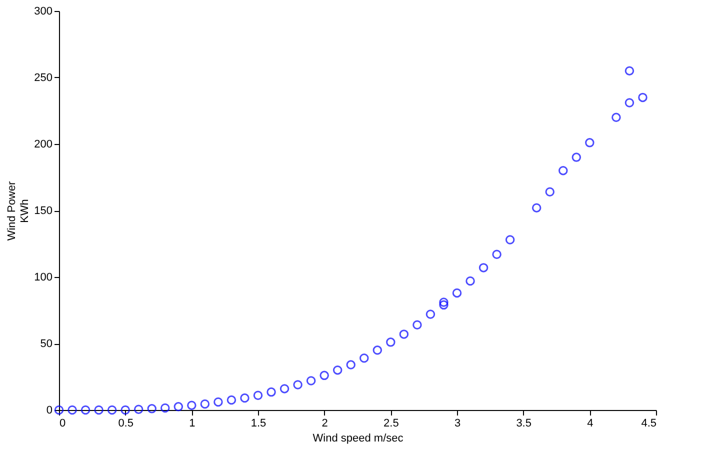 The width and height of the screenshot is (705, 466). I want to click on x-tick-label: 1, so click(192, 424).